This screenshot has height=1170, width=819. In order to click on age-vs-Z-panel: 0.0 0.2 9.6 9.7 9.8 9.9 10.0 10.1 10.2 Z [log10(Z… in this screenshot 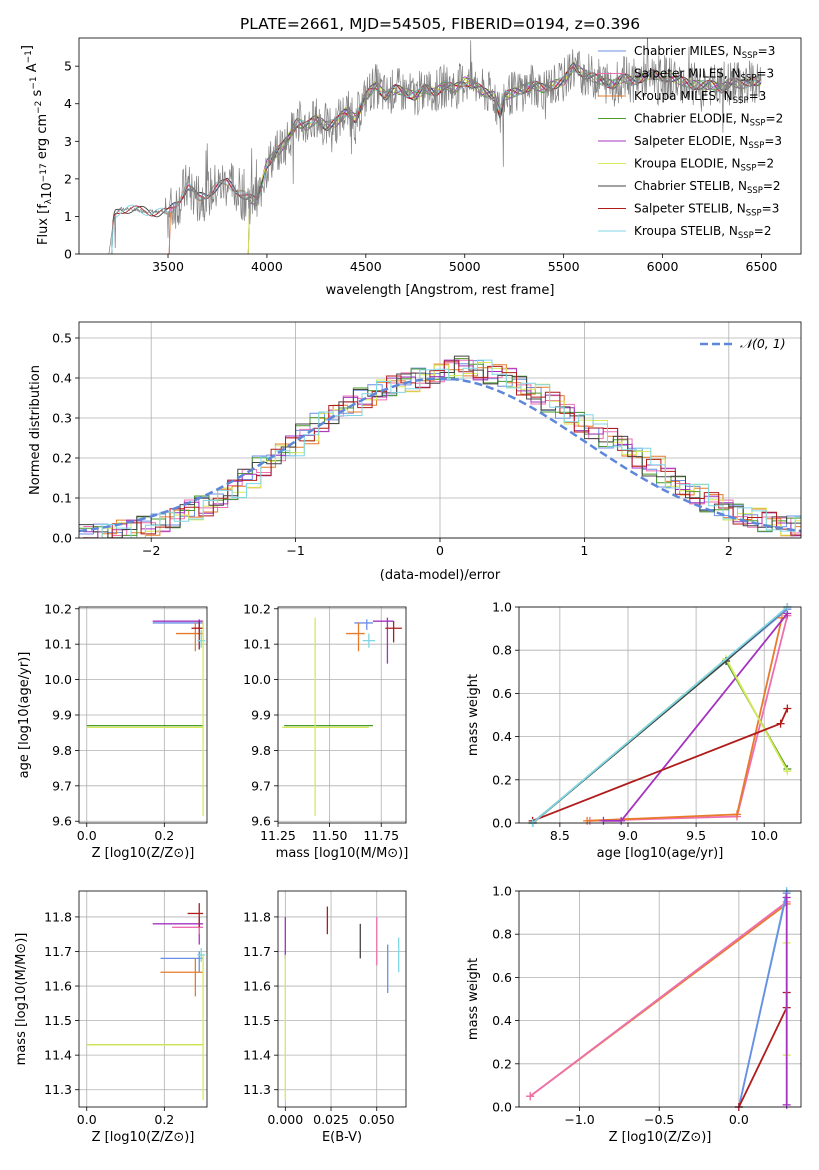, I will do `click(112, 731)`.